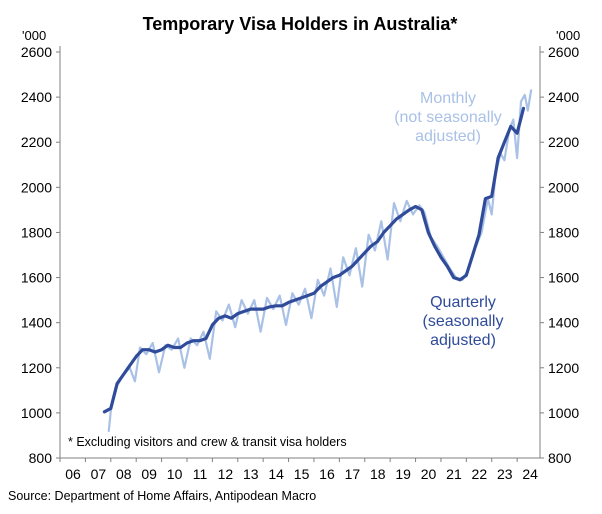 The height and width of the screenshot is (514, 602). What do you see at coordinates (41, 458) in the screenshot?
I see `y-tick-label-left: 800` at bounding box center [41, 458].